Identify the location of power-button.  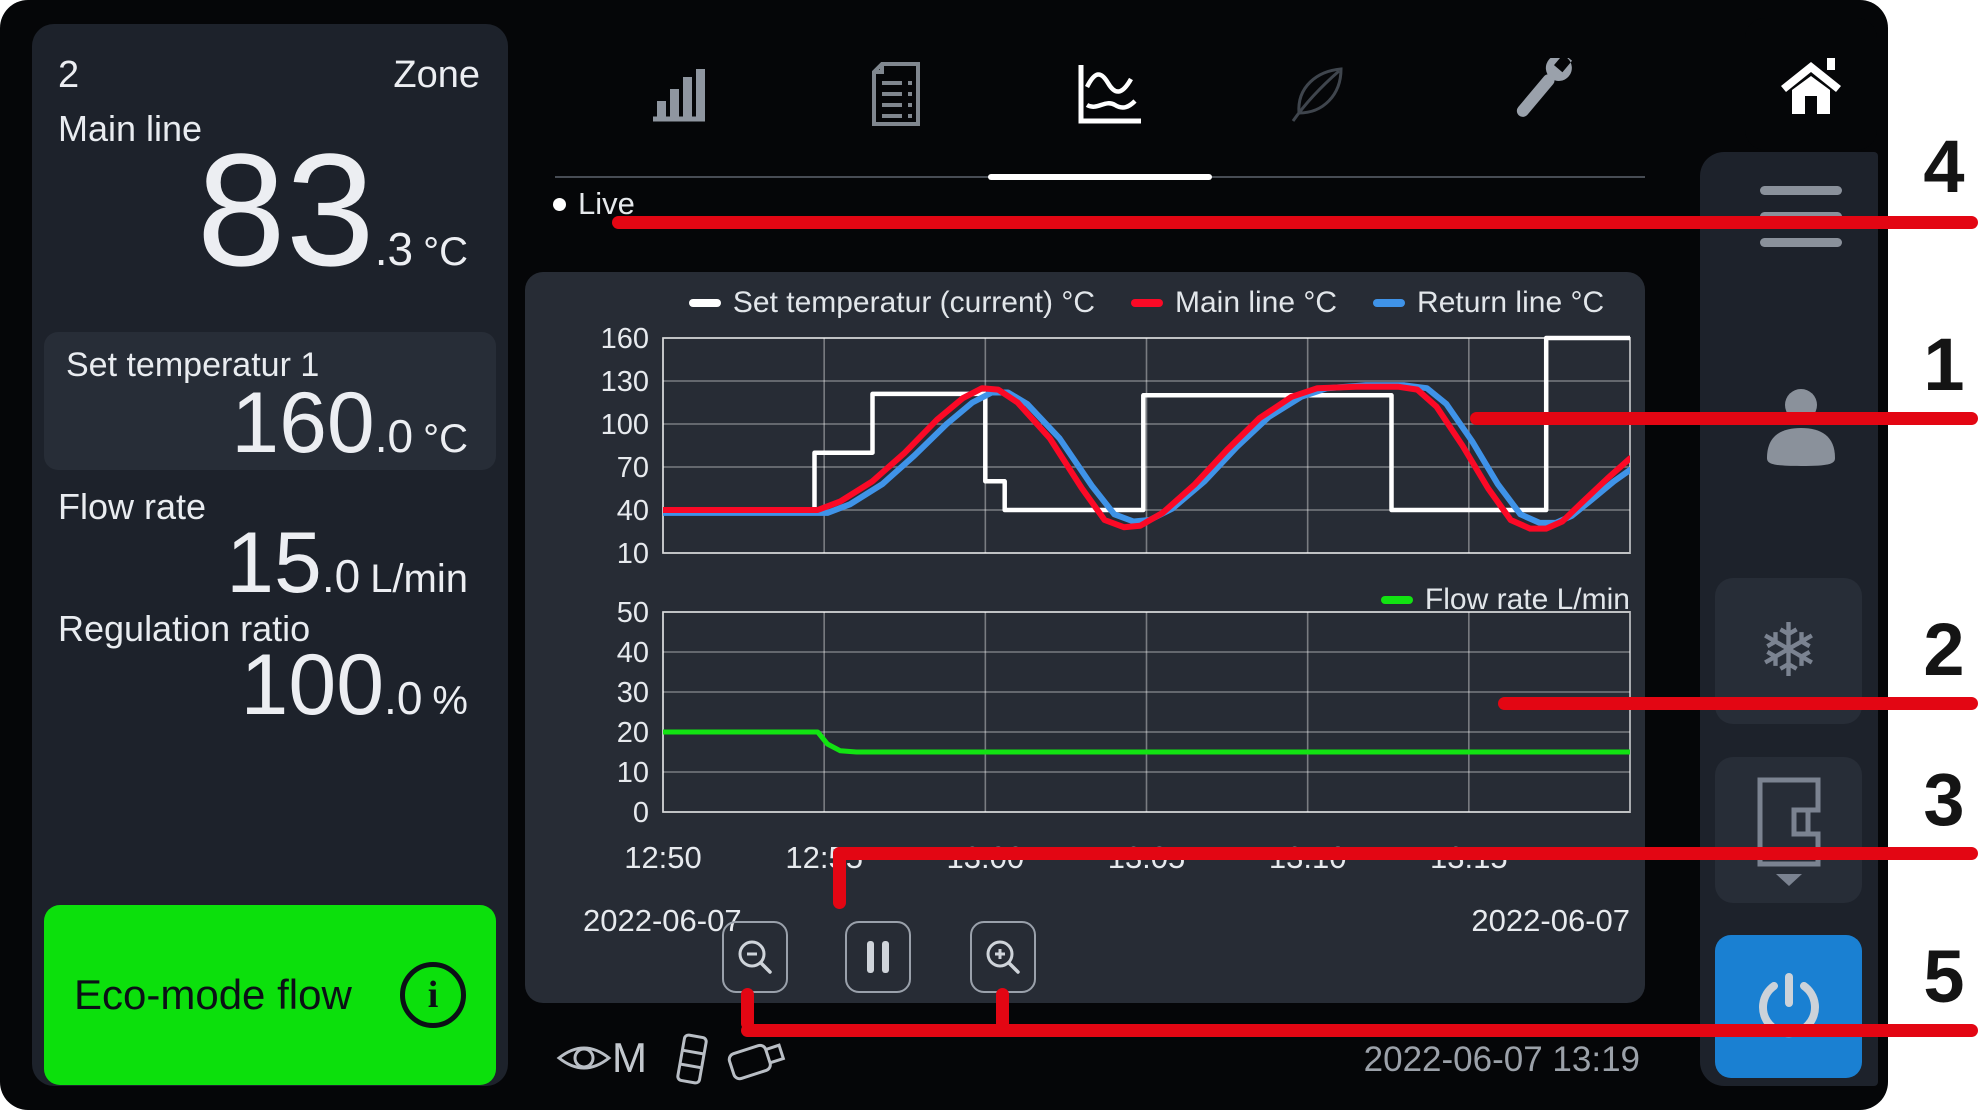
(1788, 1006).